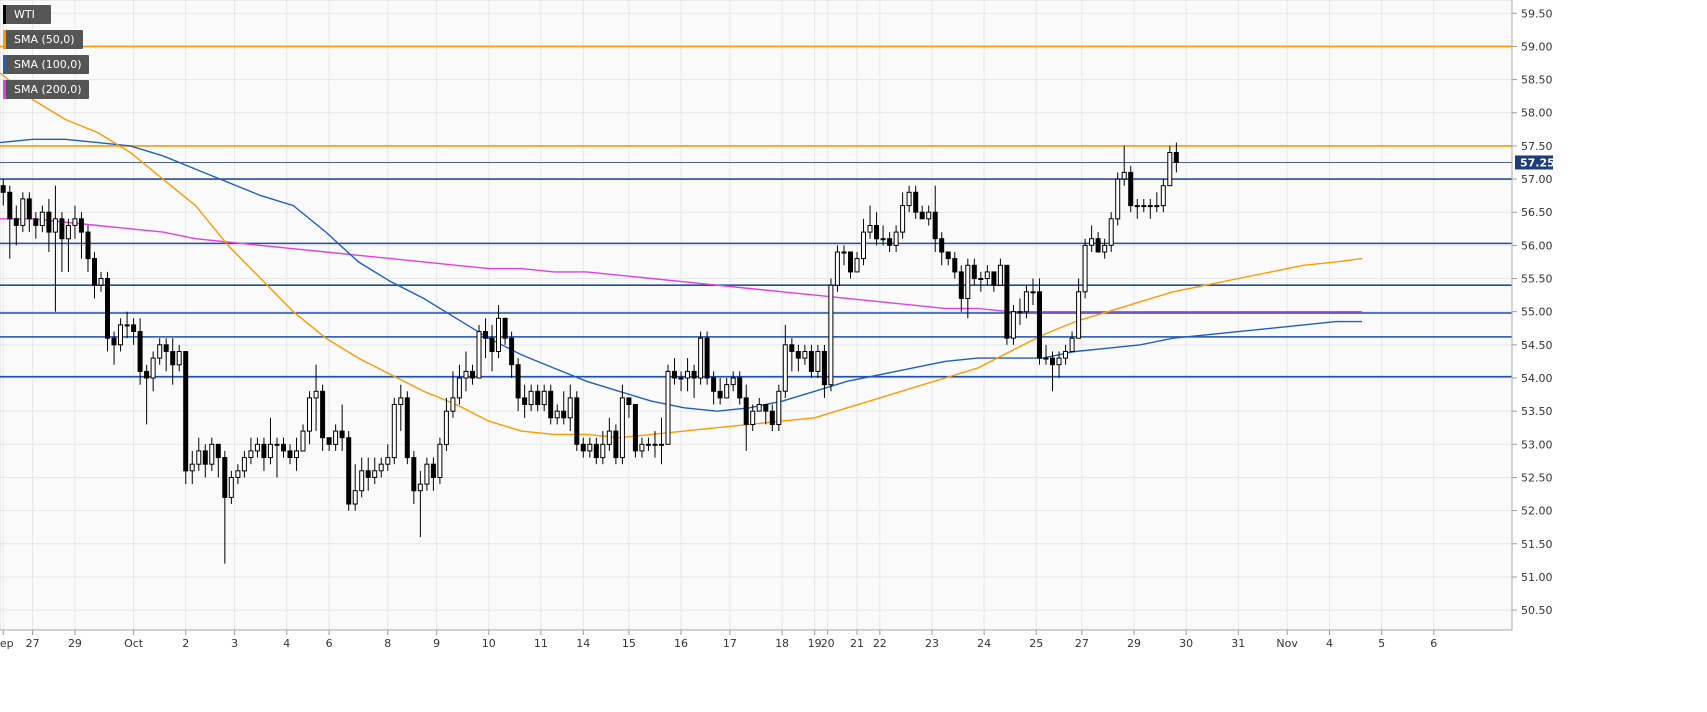 The width and height of the screenshot is (1707, 712). What do you see at coordinates (1537, 610) in the screenshot?
I see `y-tick-label: 50.50` at bounding box center [1537, 610].